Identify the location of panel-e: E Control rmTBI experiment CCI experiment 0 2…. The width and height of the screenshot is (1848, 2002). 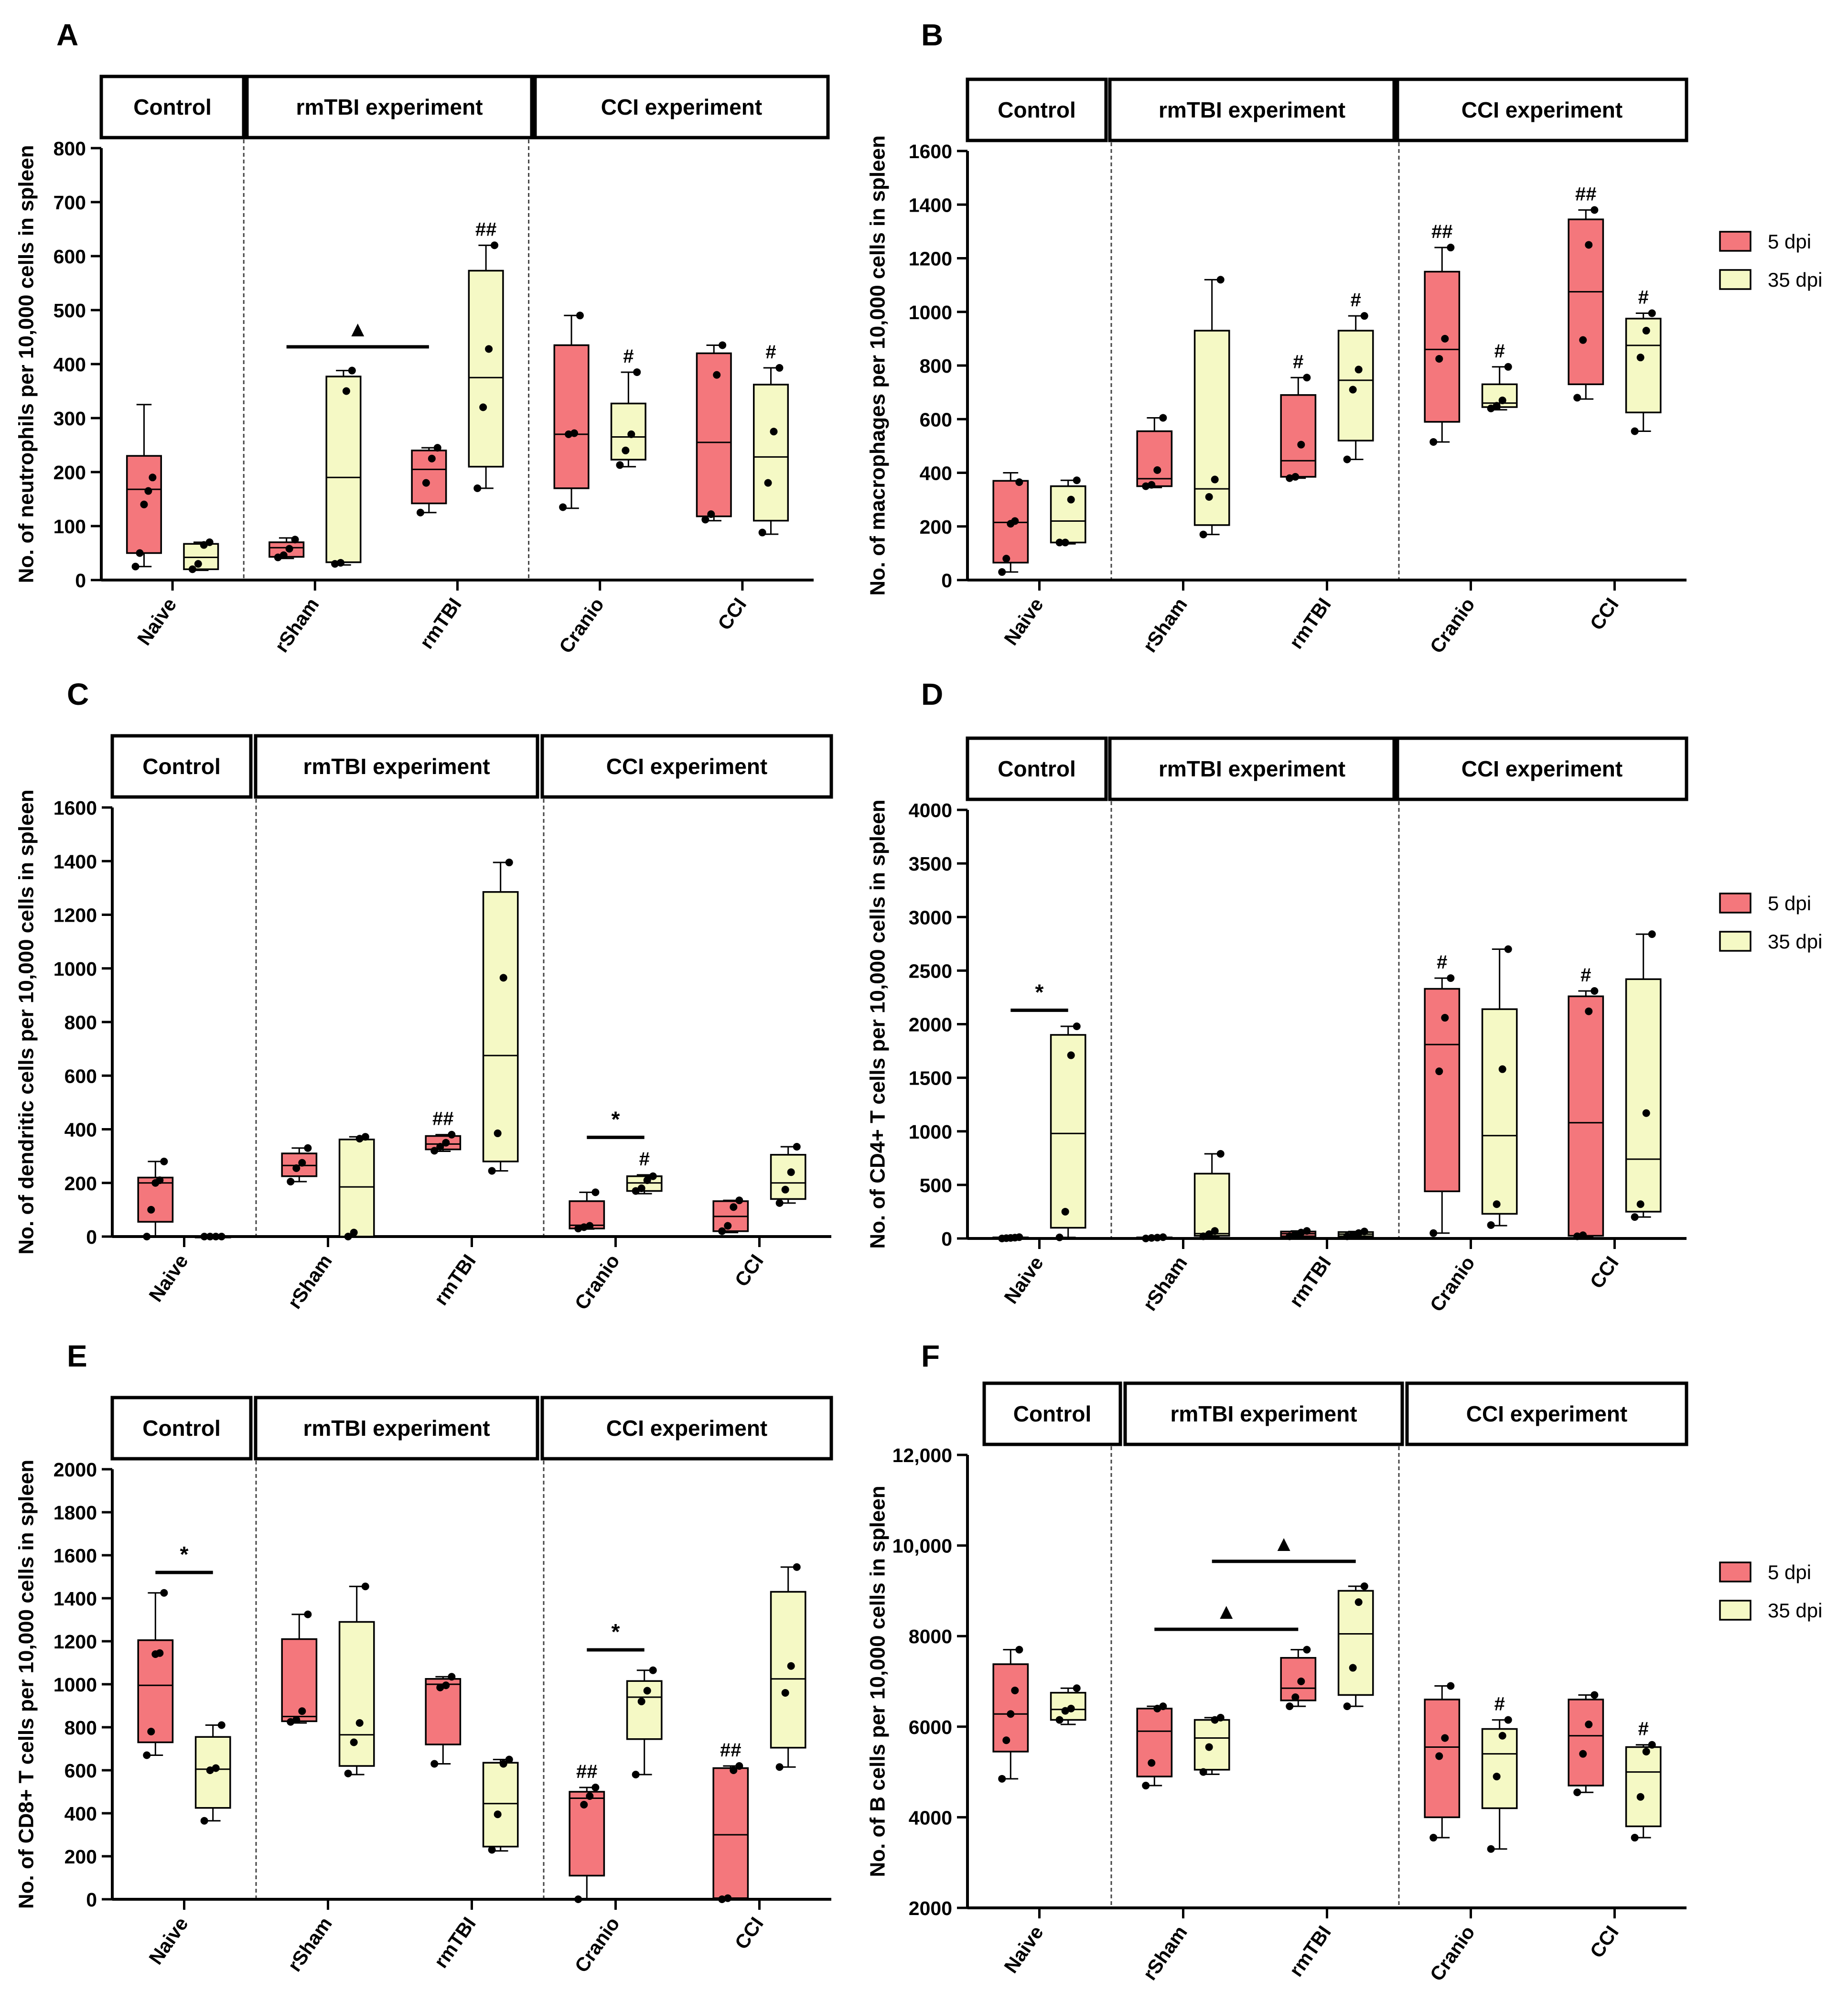
(424, 1658).